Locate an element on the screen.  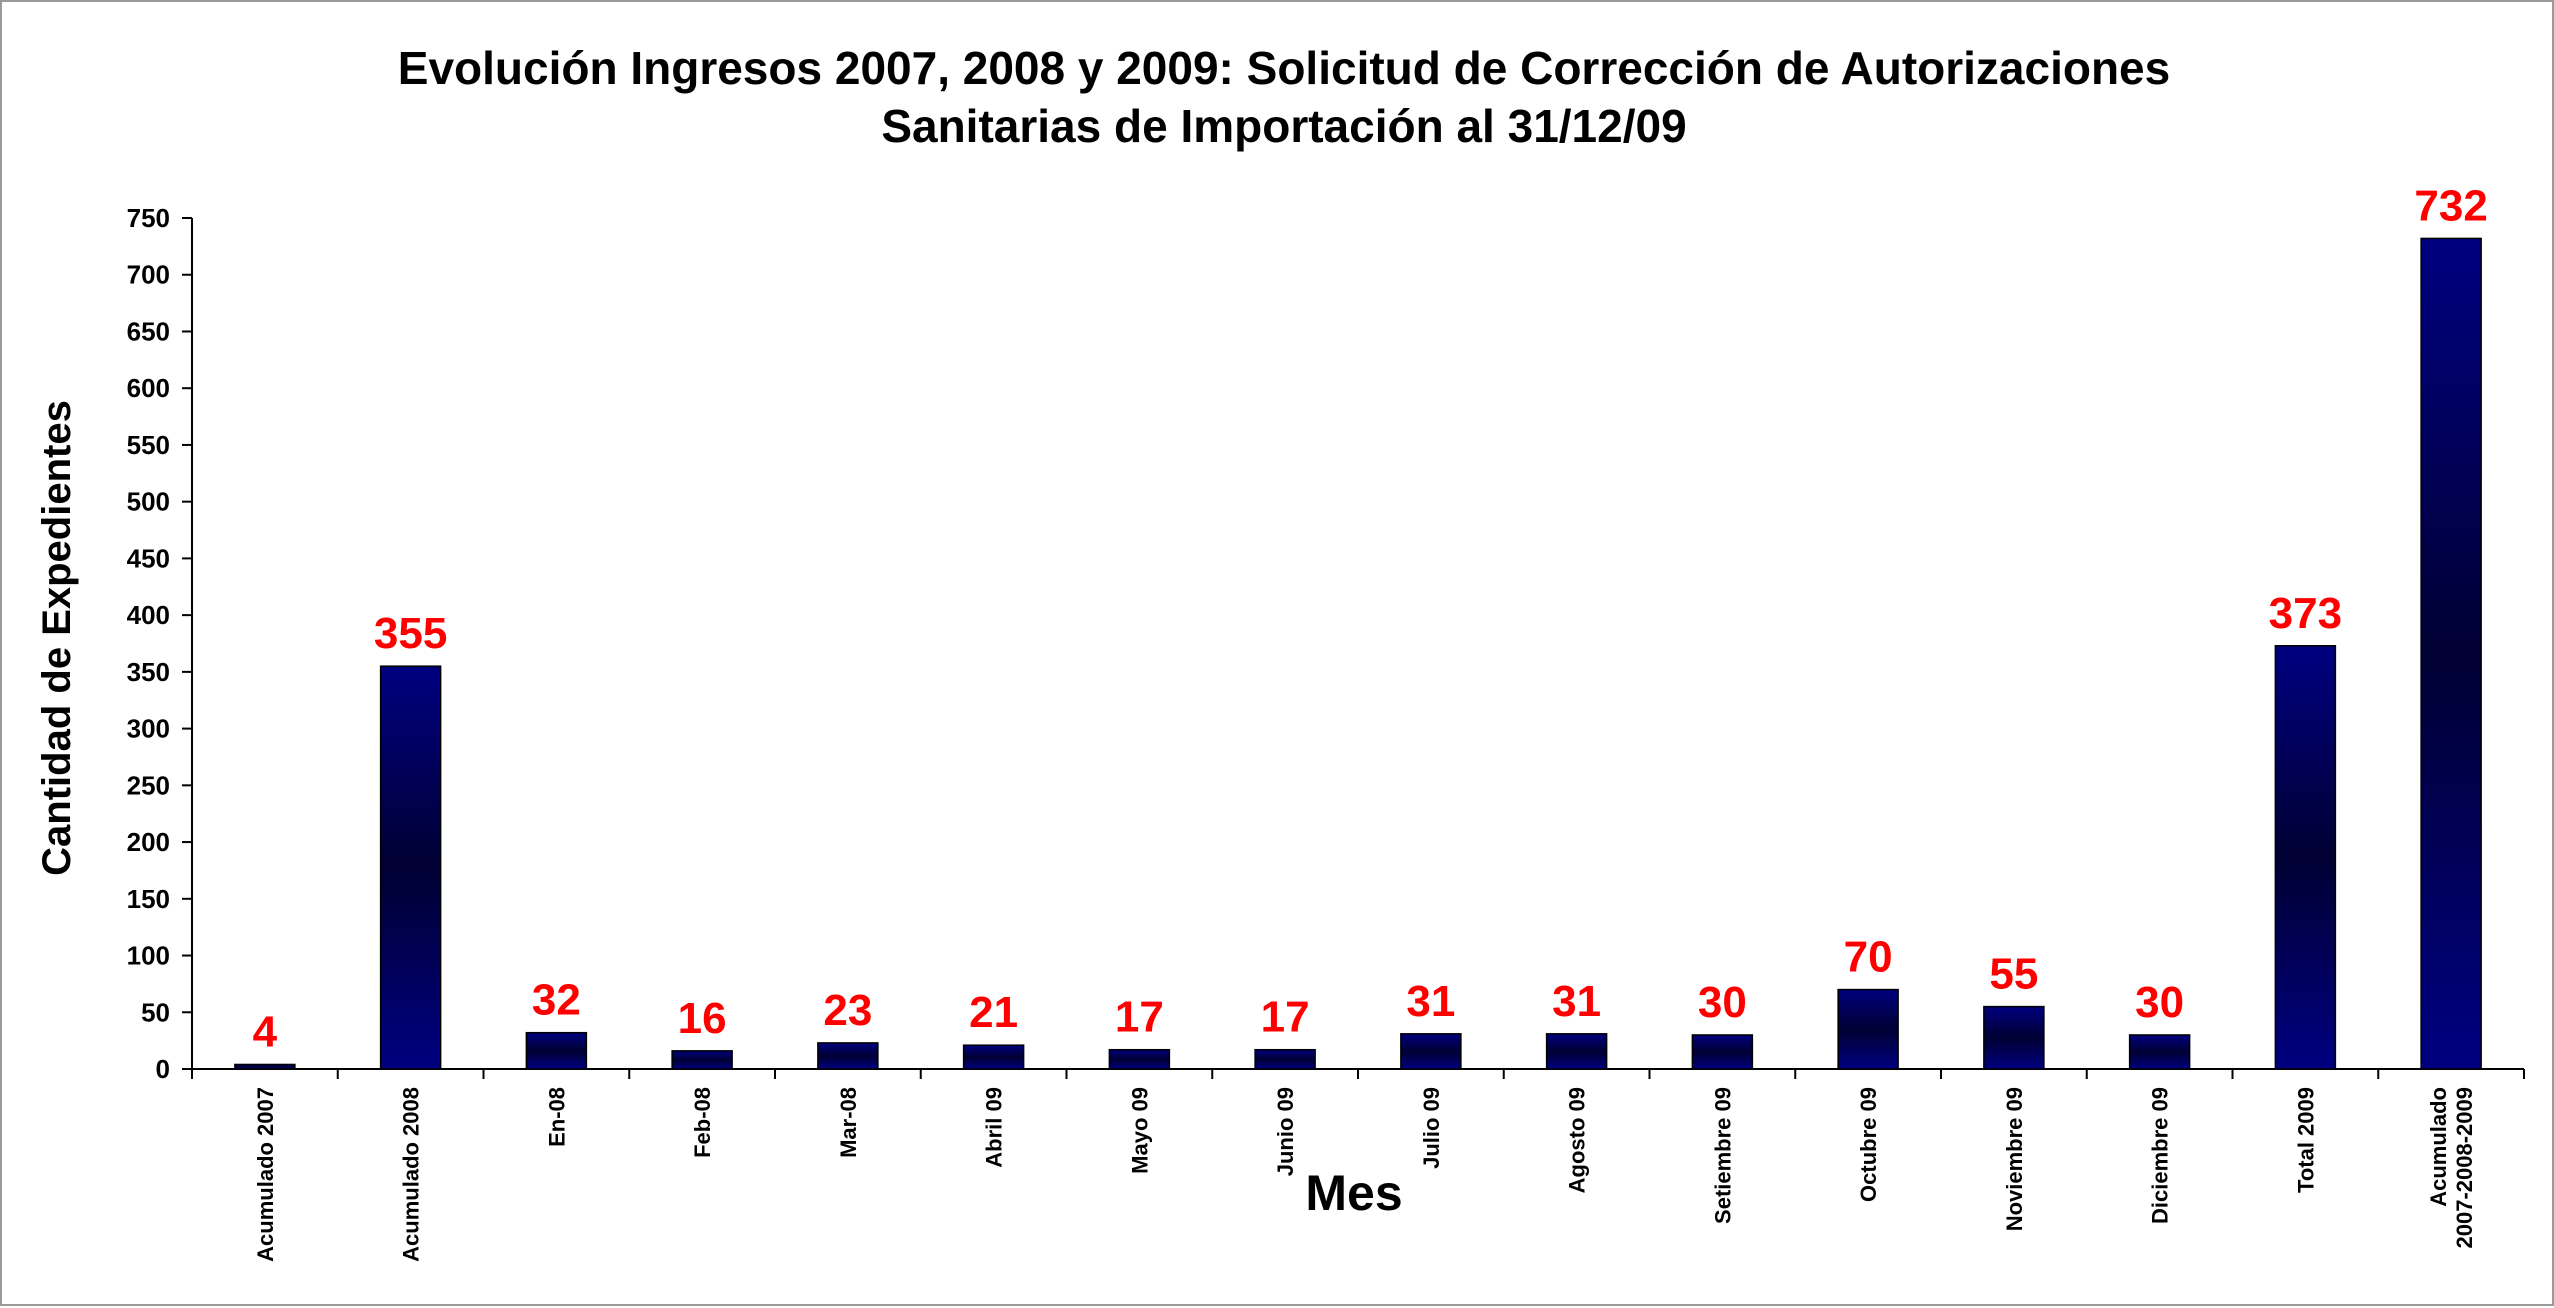
y-tick-label: 700 is located at coordinates (148, 275).